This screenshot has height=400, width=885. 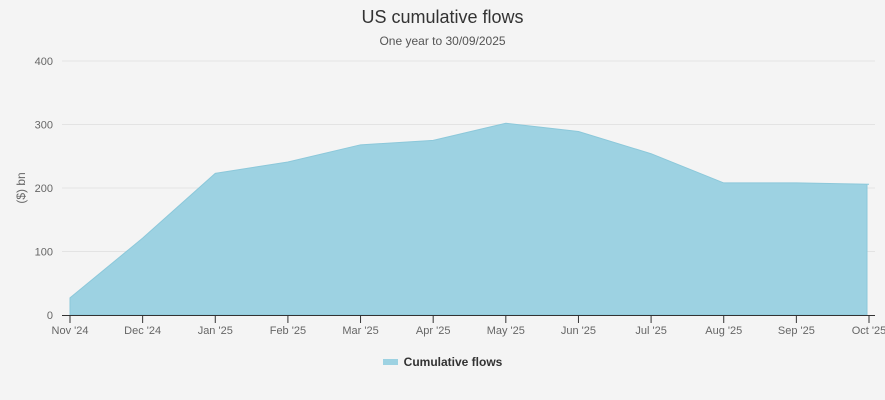 I want to click on x-tick-label: Sep '25, so click(x=796, y=331).